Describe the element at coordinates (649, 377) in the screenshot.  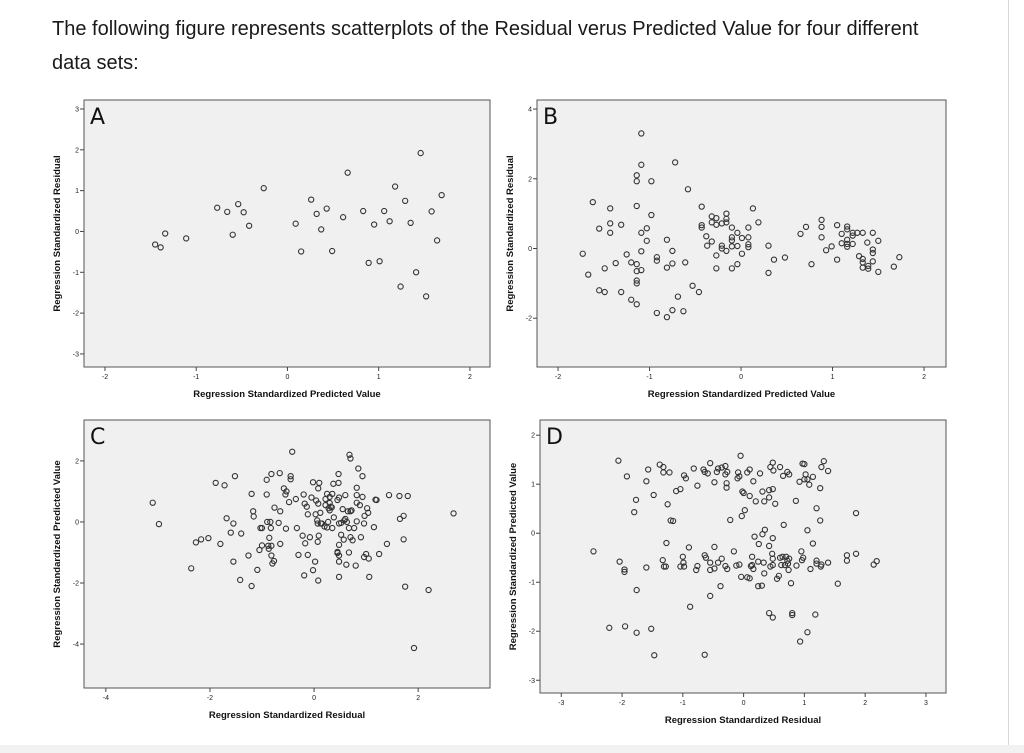
I see `x-tick-label: -1` at that location.